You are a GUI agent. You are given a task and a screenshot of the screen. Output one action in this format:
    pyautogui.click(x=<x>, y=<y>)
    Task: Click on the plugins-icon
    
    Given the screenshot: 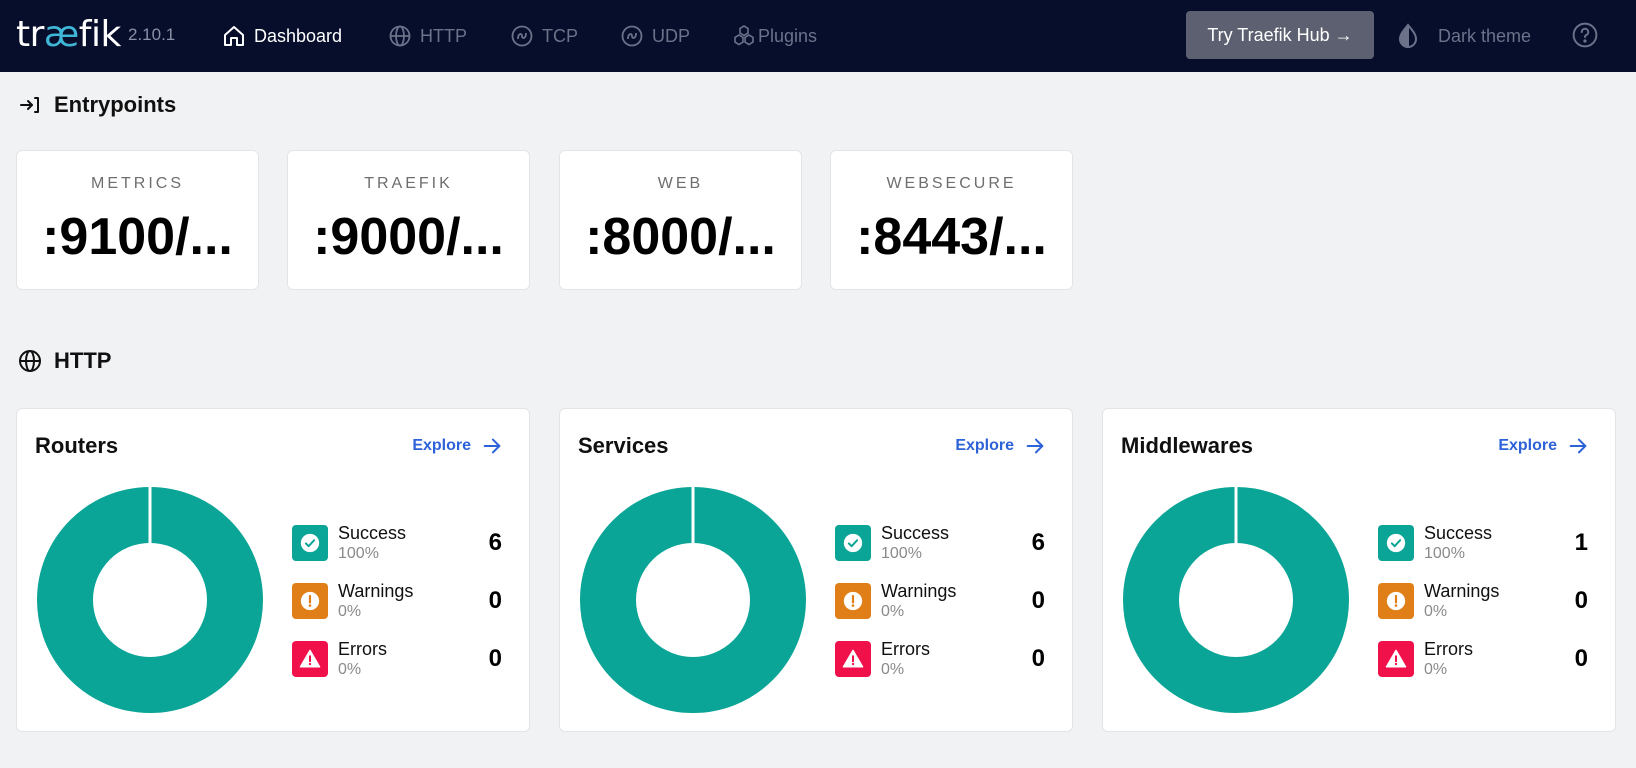 What is the action you would take?
    pyautogui.click(x=744, y=35)
    